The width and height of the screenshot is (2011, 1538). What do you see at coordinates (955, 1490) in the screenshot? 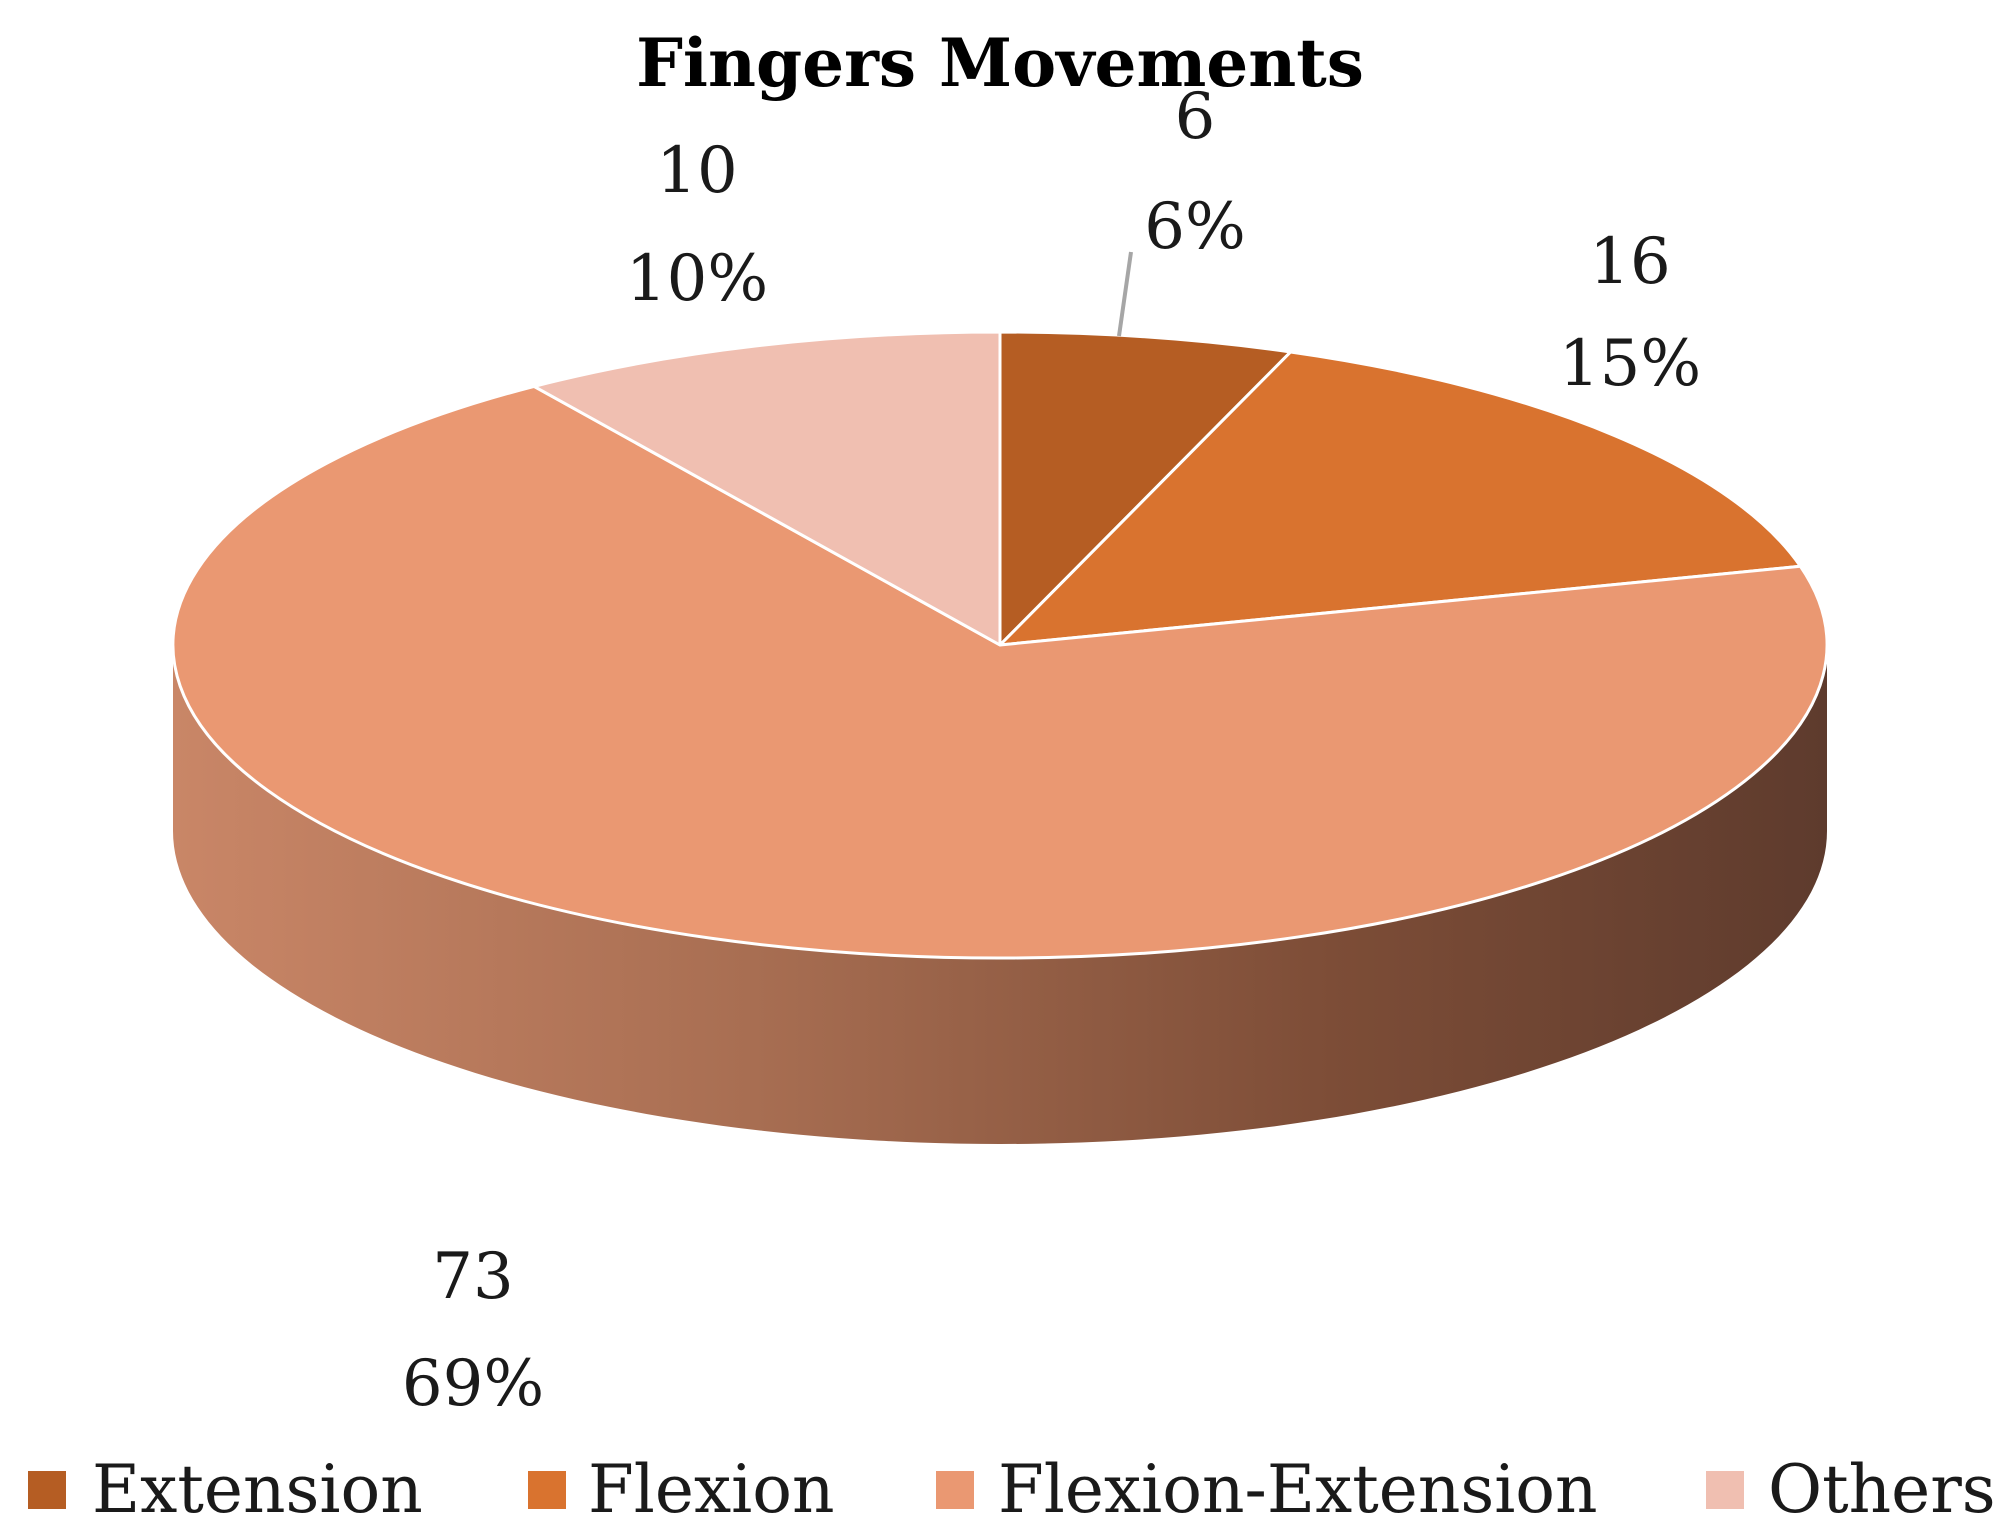
I see `legend-swatch-flexion-extension` at bounding box center [955, 1490].